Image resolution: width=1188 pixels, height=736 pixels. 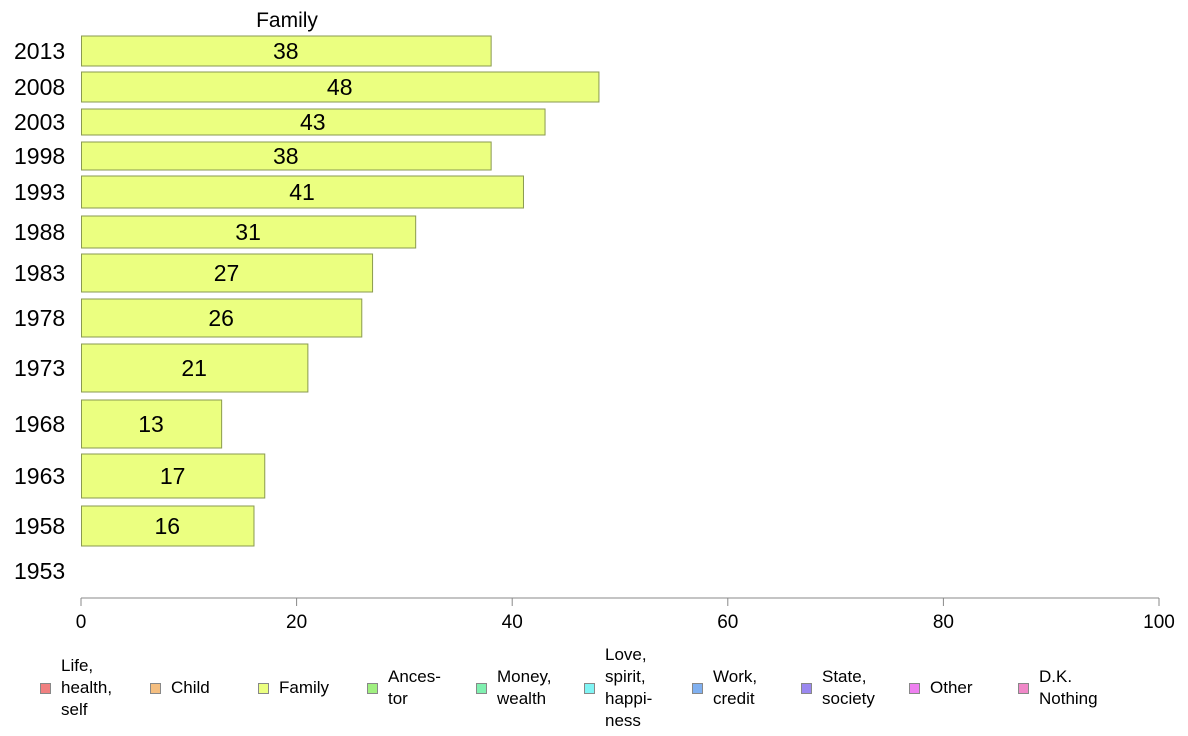 What do you see at coordinates (39, 122) in the screenshot?
I see `y-tick-label: 2003` at bounding box center [39, 122].